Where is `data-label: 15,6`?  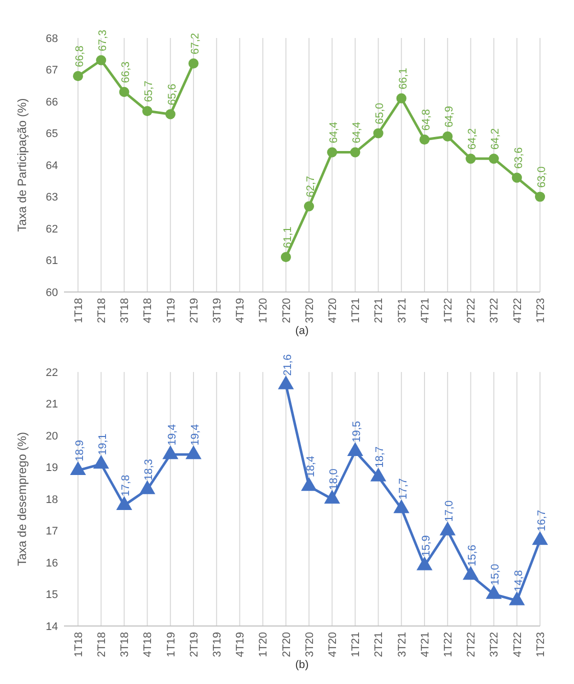 data-label: 15,6 is located at coordinates (472, 555).